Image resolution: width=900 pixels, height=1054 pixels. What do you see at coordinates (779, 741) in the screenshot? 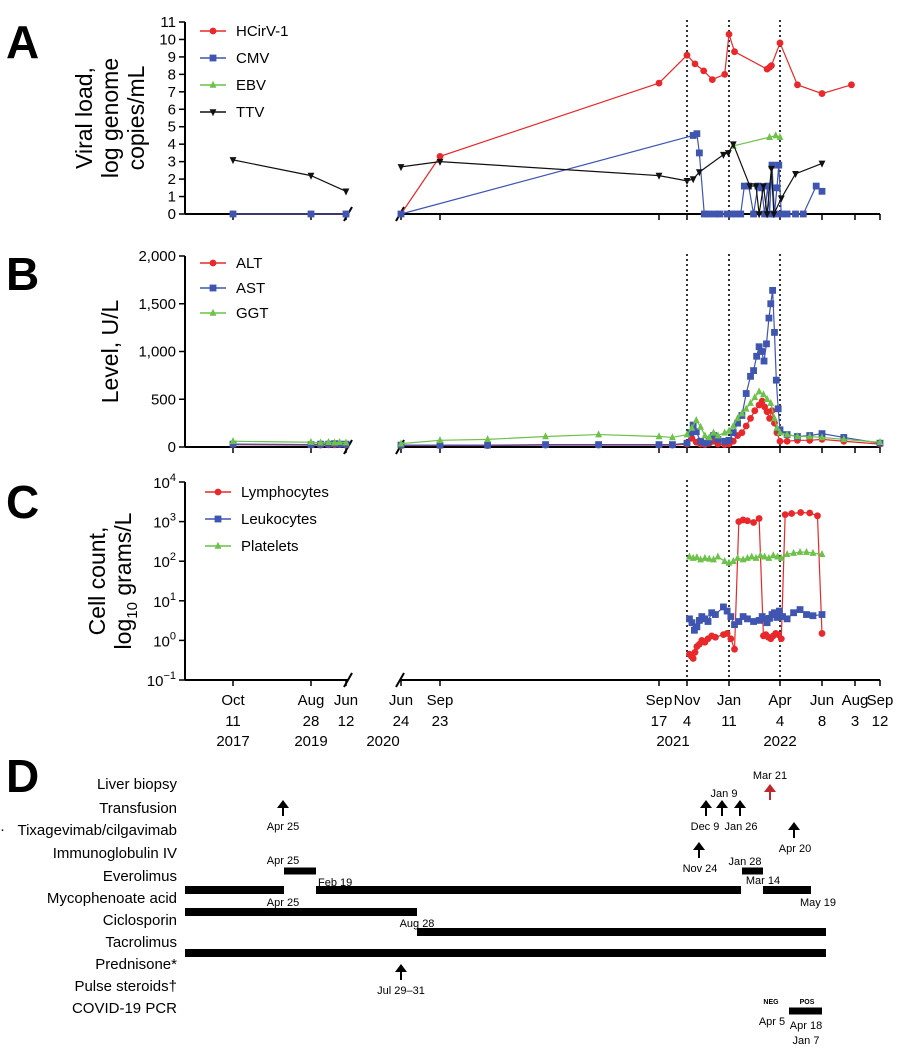
I see `x-year-label: 2022` at bounding box center [779, 741].